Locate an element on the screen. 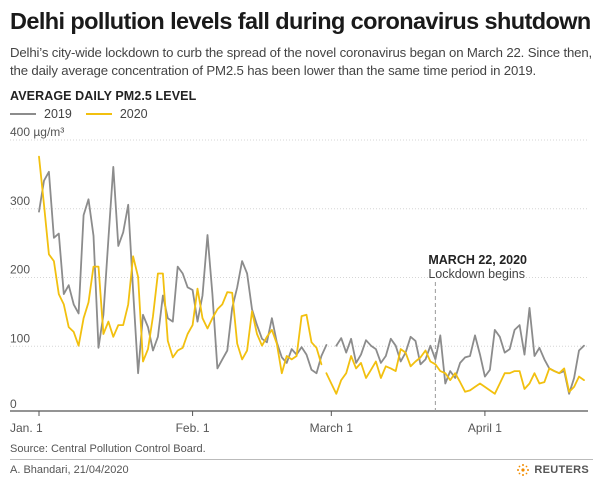 This screenshot has height=481, width=601. footer-divider is located at coordinates (301, 459).